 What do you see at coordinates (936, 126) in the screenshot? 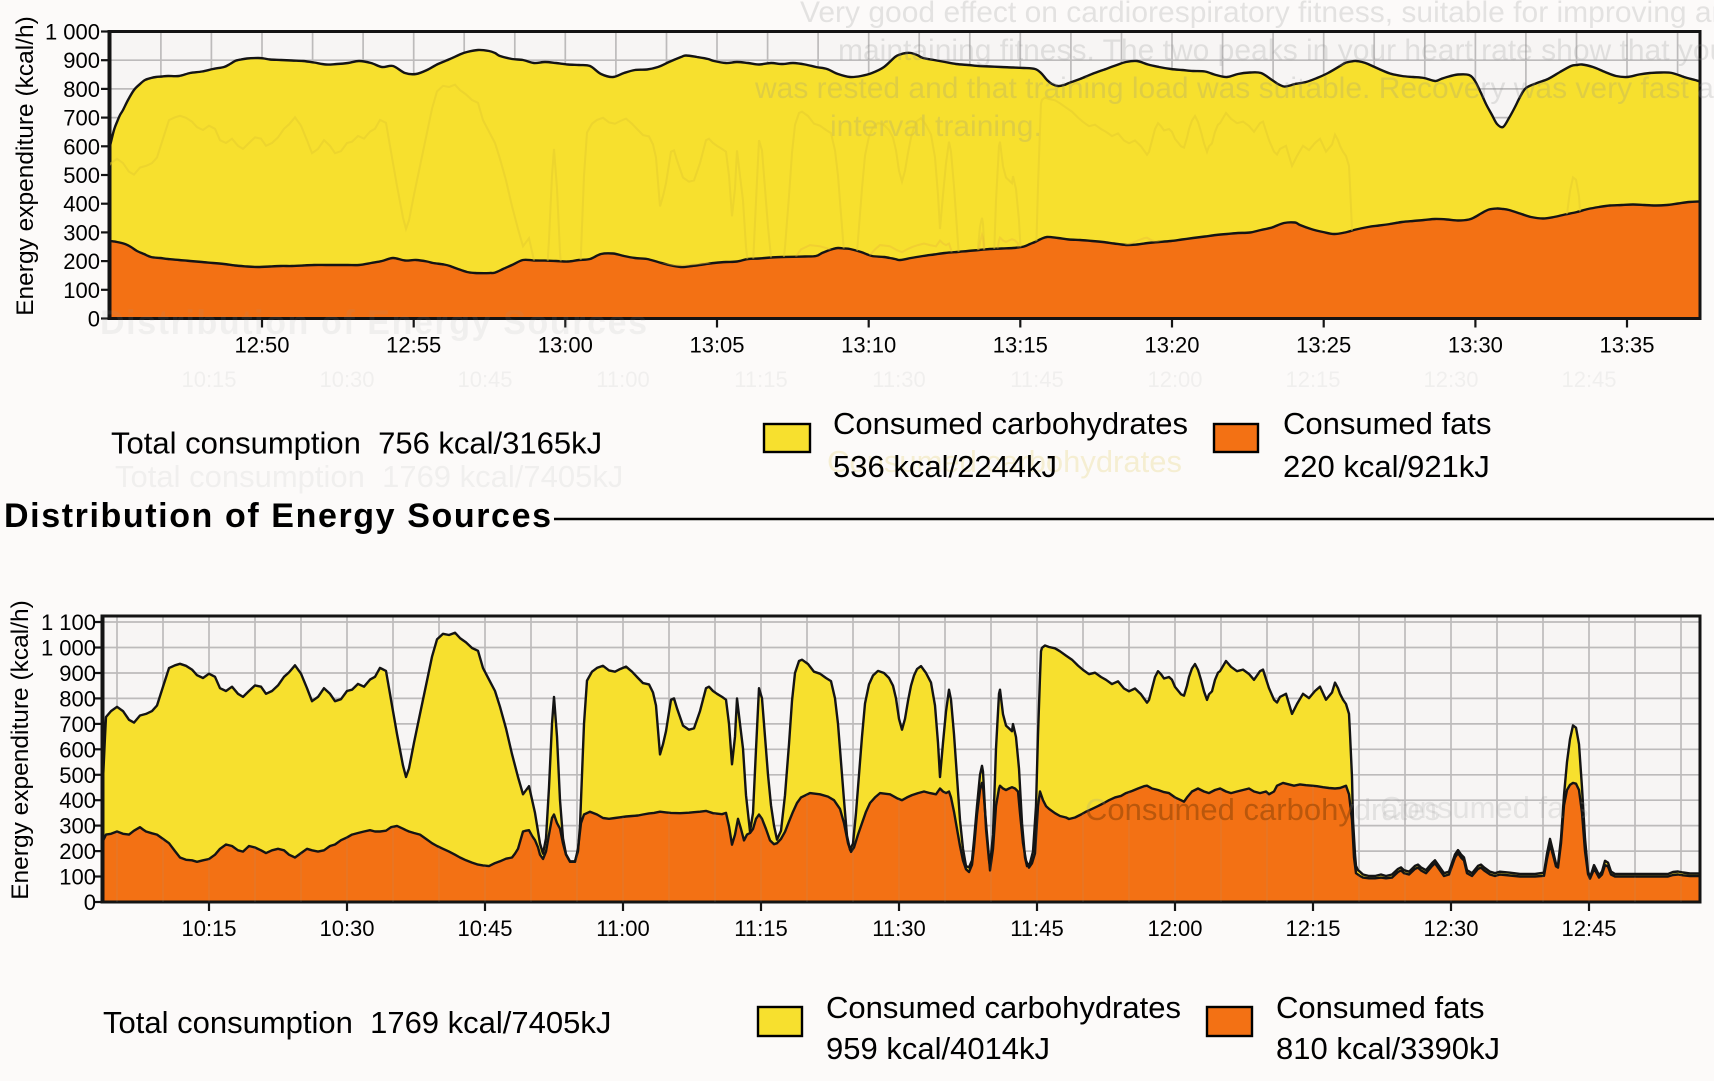
I see `svg-text: interval training.` at bounding box center [936, 126].